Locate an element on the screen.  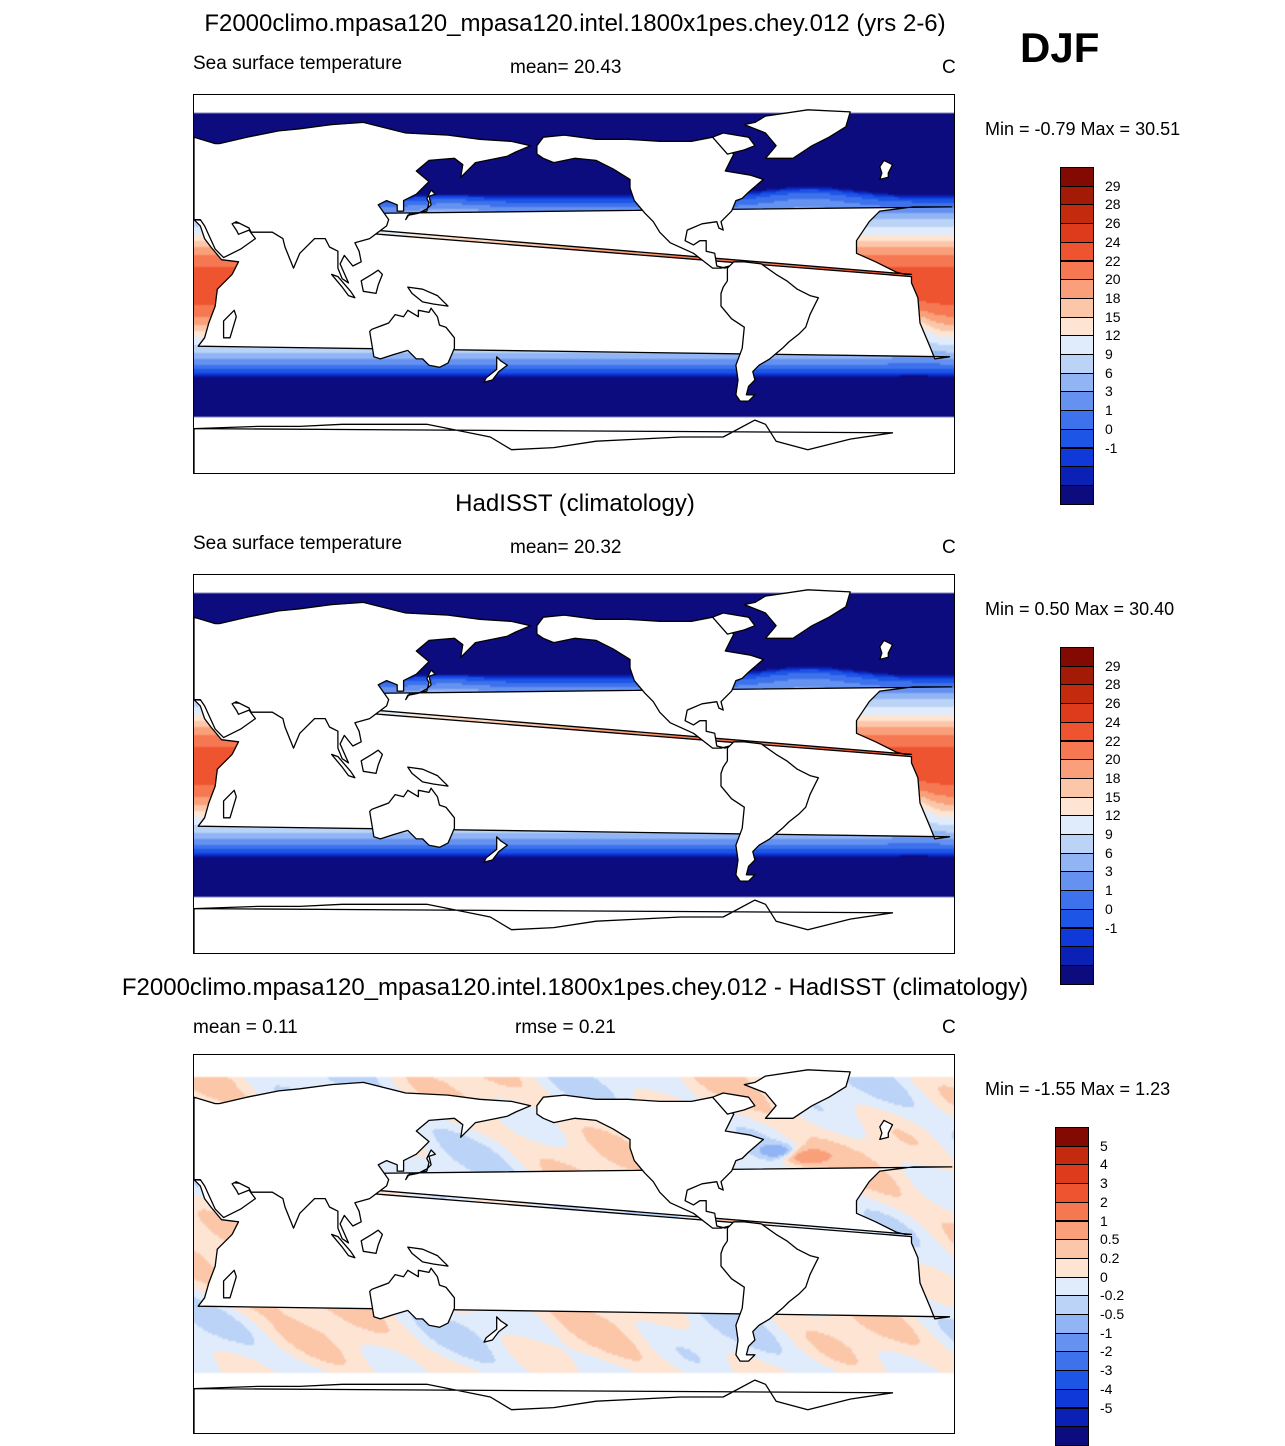
season-label: DJF is located at coordinates (1060, 47).